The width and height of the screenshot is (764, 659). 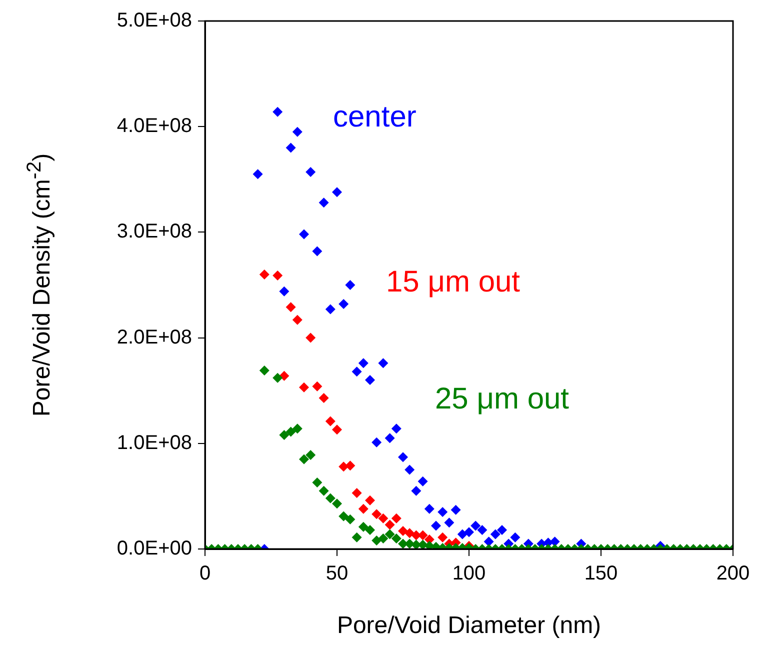 What do you see at coordinates (453, 281) in the screenshot?
I see `annotation: 15 μm out` at bounding box center [453, 281].